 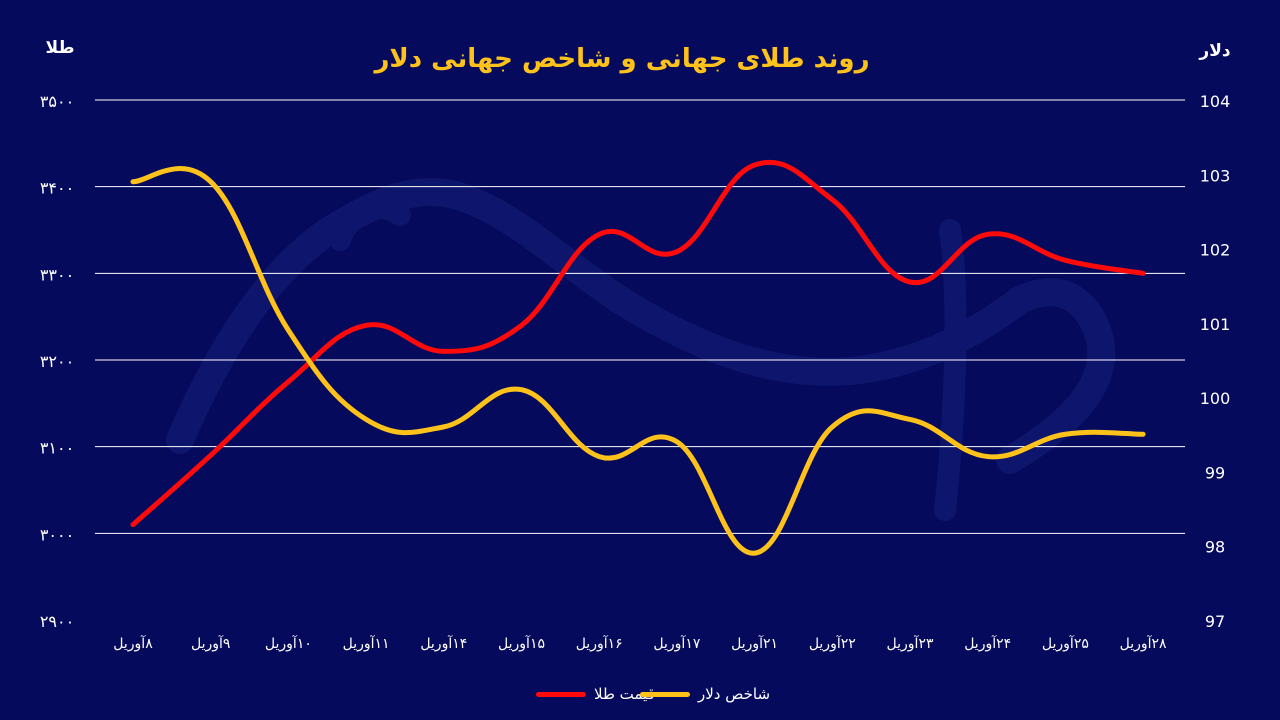 I want to click on left-tick-label: ۲۹۰۰, so click(x=57, y=621).